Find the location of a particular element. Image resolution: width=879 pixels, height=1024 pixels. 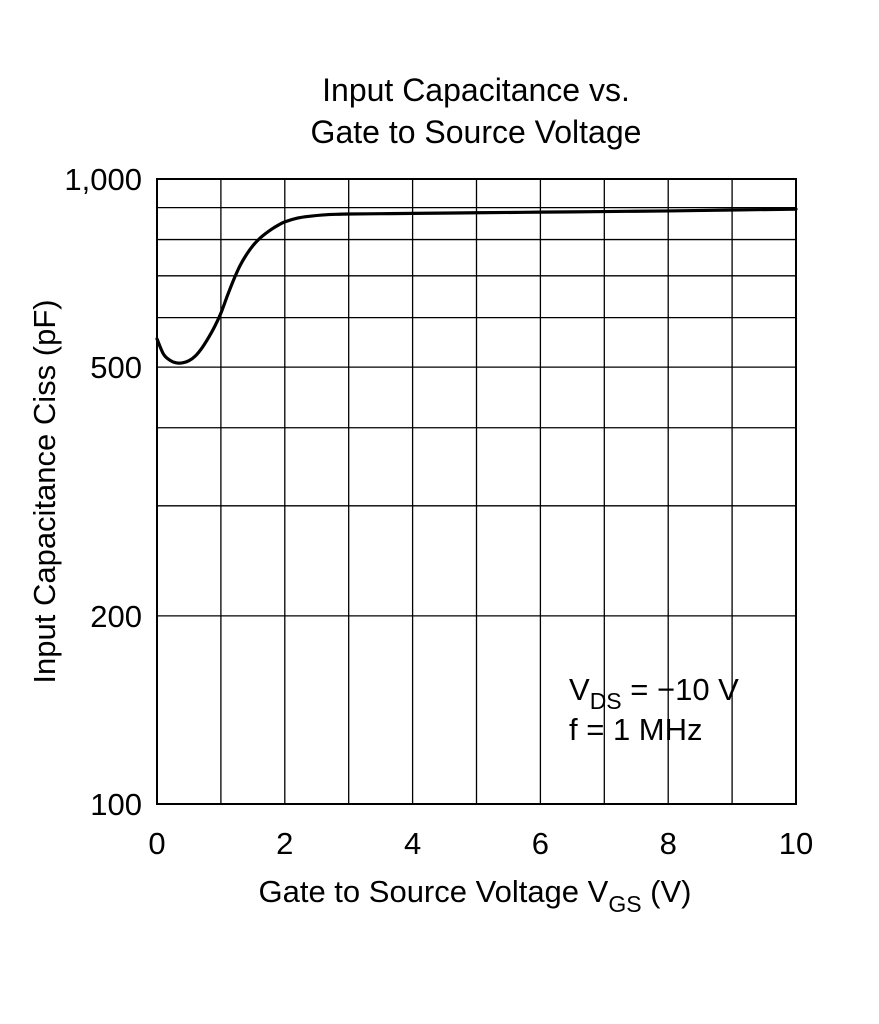

x-axis-label-subscript: GS is located at coordinates (624, 904).